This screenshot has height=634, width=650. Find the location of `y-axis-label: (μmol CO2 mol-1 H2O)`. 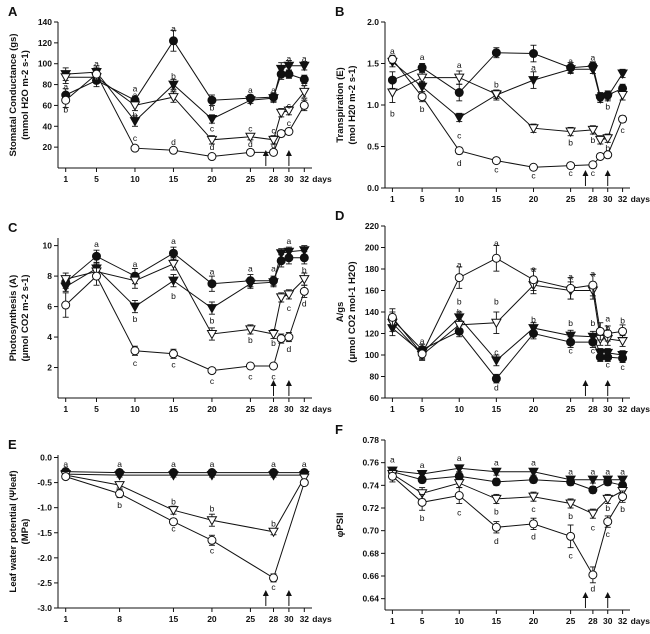

y-axis-label: (μmol CO2 mol-1 H2O) is located at coordinates (352, 311).